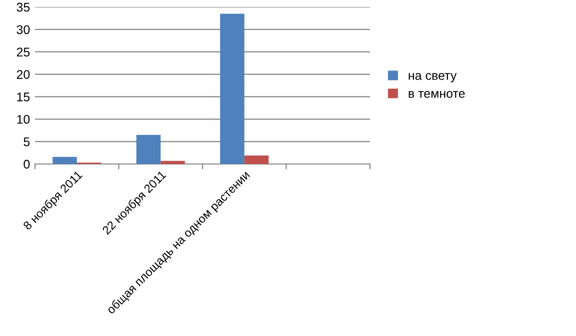 This screenshot has width=576, height=336. What do you see at coordinates (23, 74) in the screenshot?
I see `y-tick-label: 20` at bounding box center [23, 74].